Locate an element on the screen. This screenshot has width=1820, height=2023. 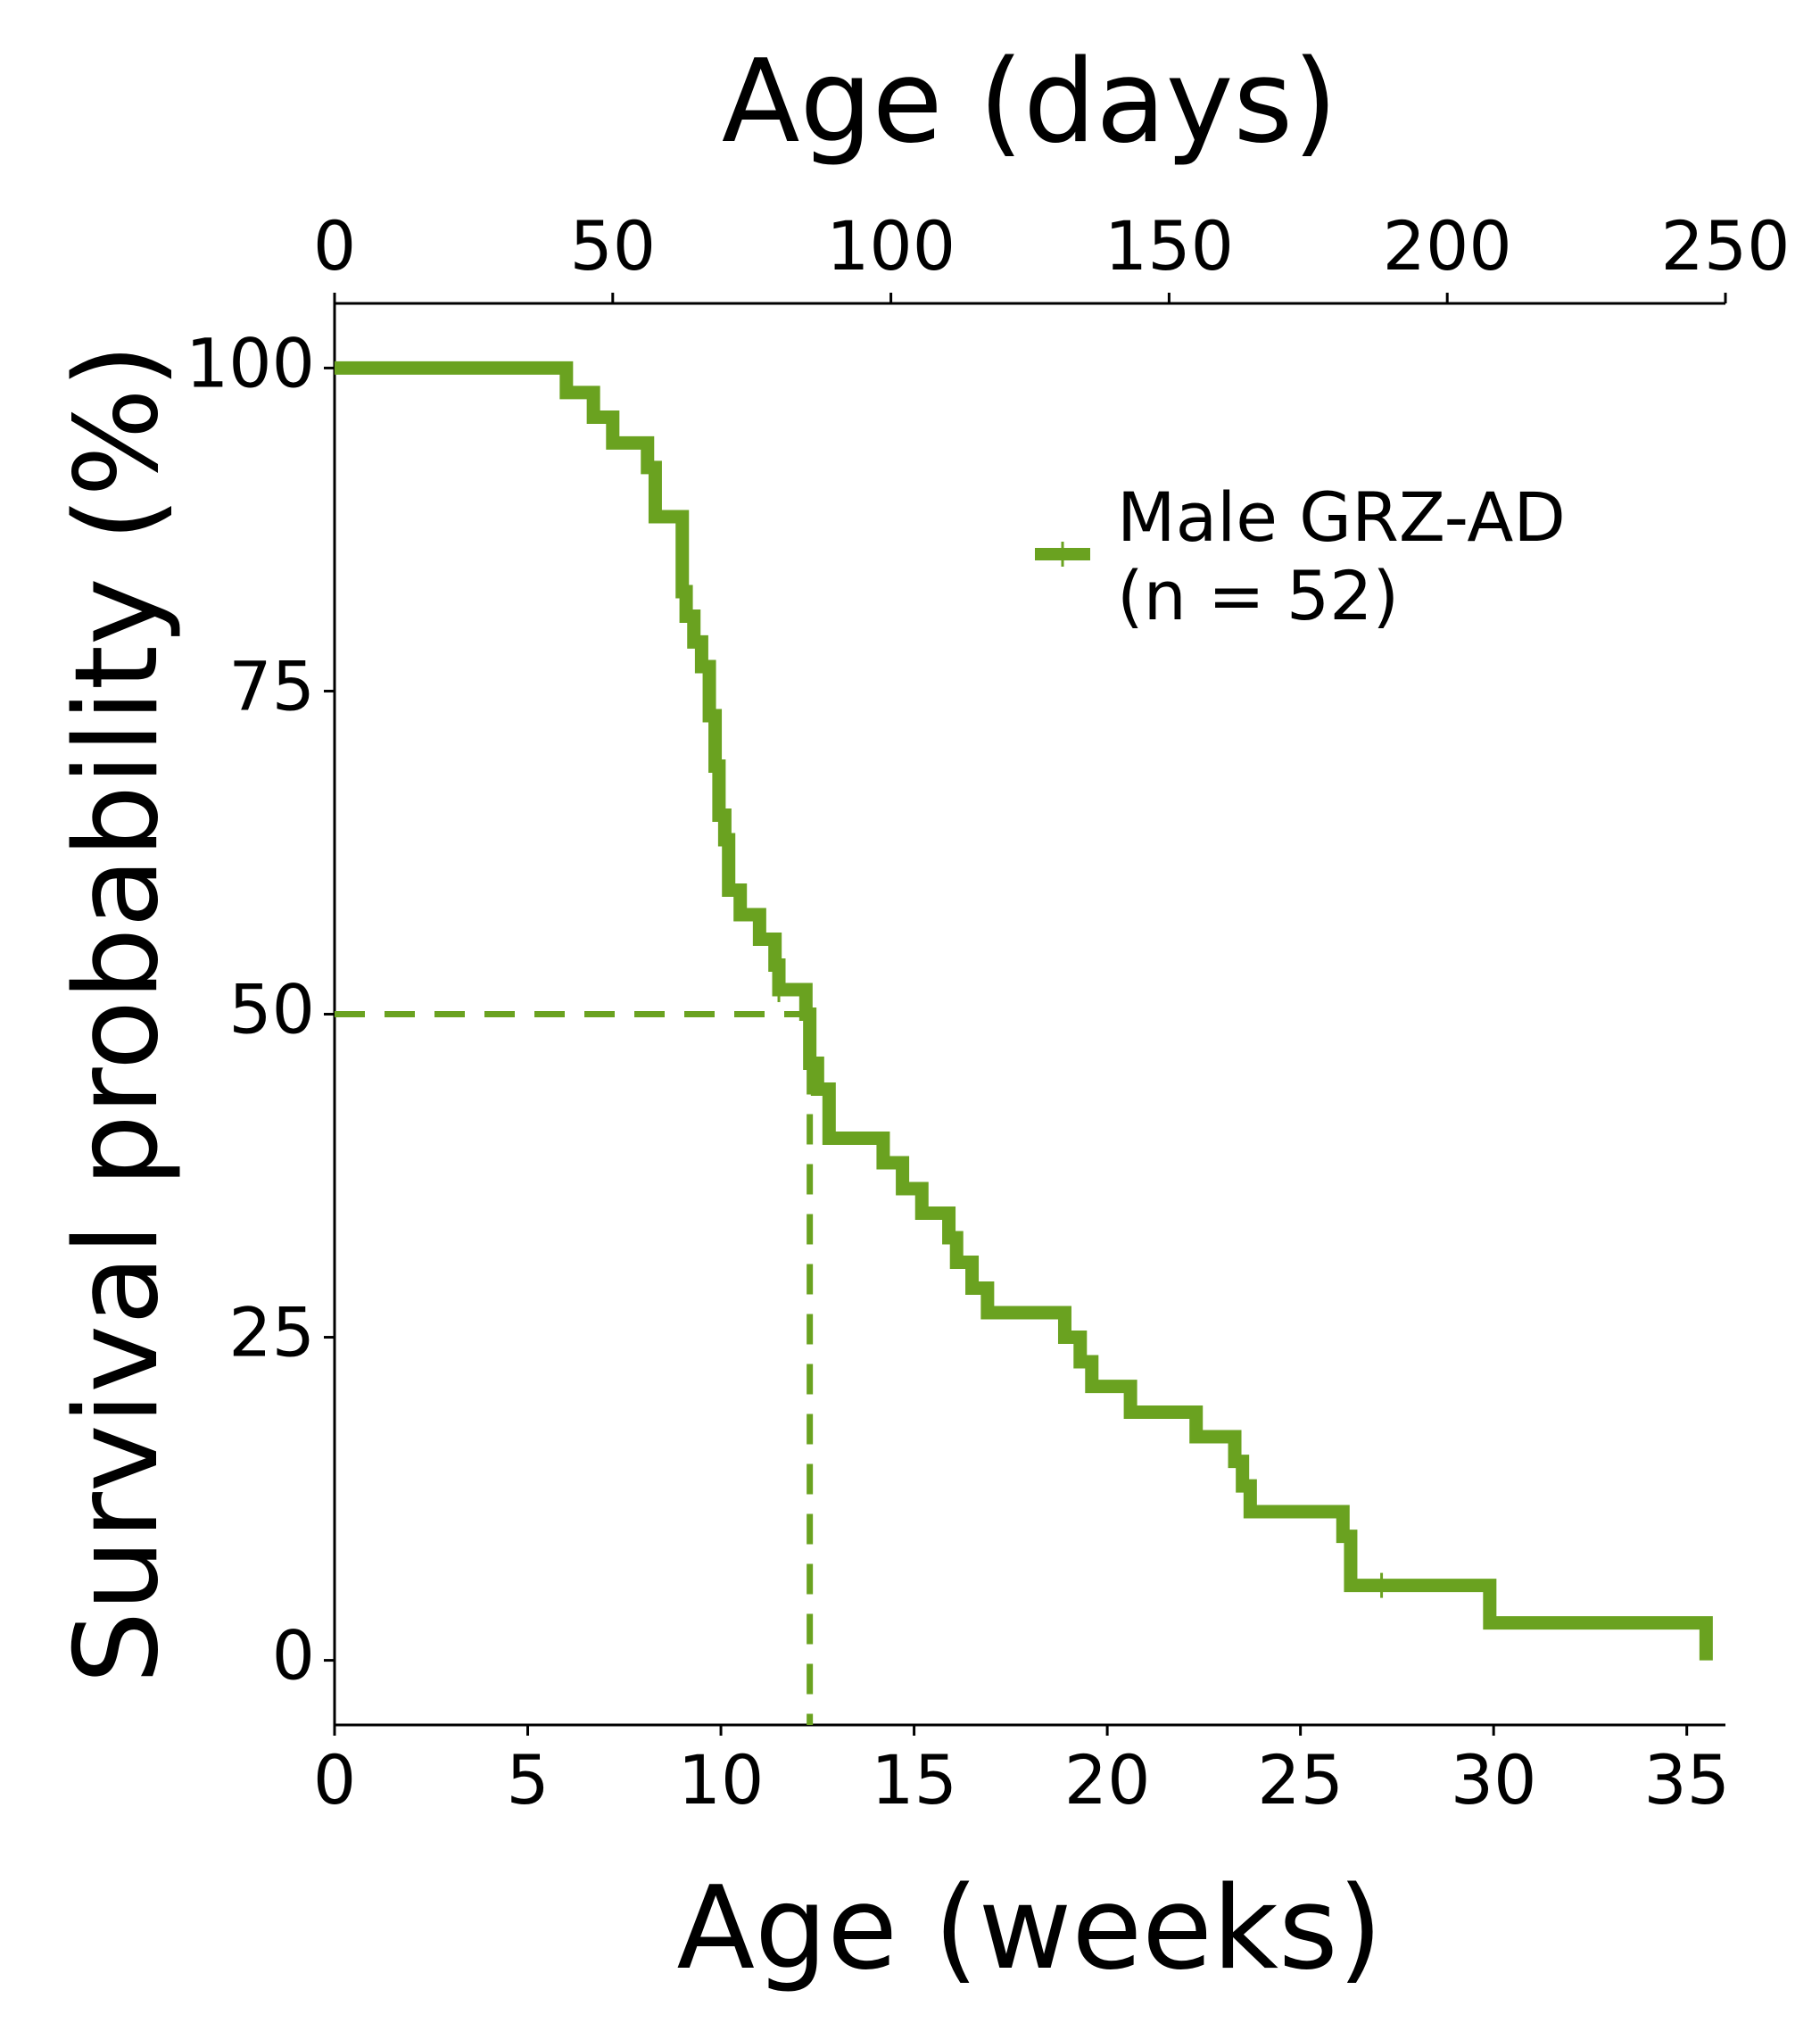
x-tick-label: 5 is located at coordinates (527, 1780).